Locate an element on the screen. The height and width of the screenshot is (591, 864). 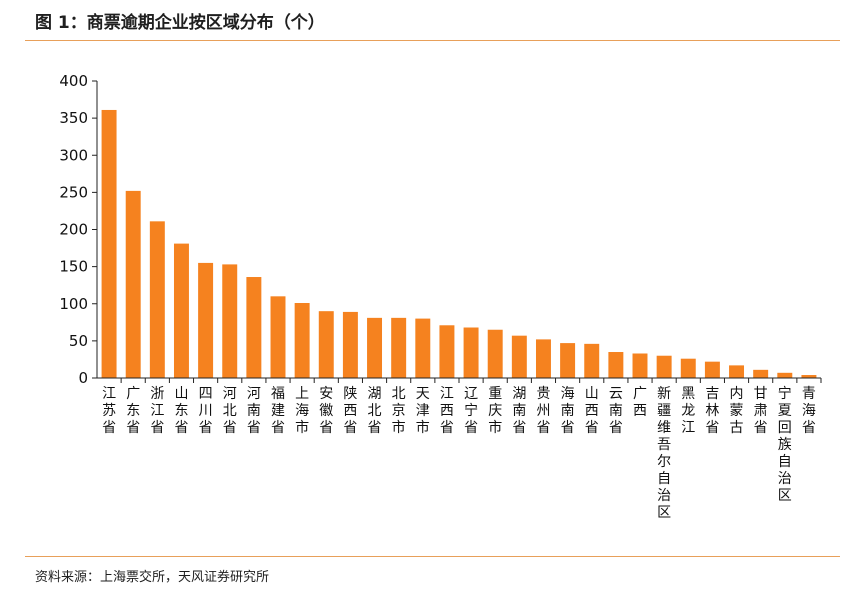
x-tick-label: 湖南省 is located at coordinates (519, 411).